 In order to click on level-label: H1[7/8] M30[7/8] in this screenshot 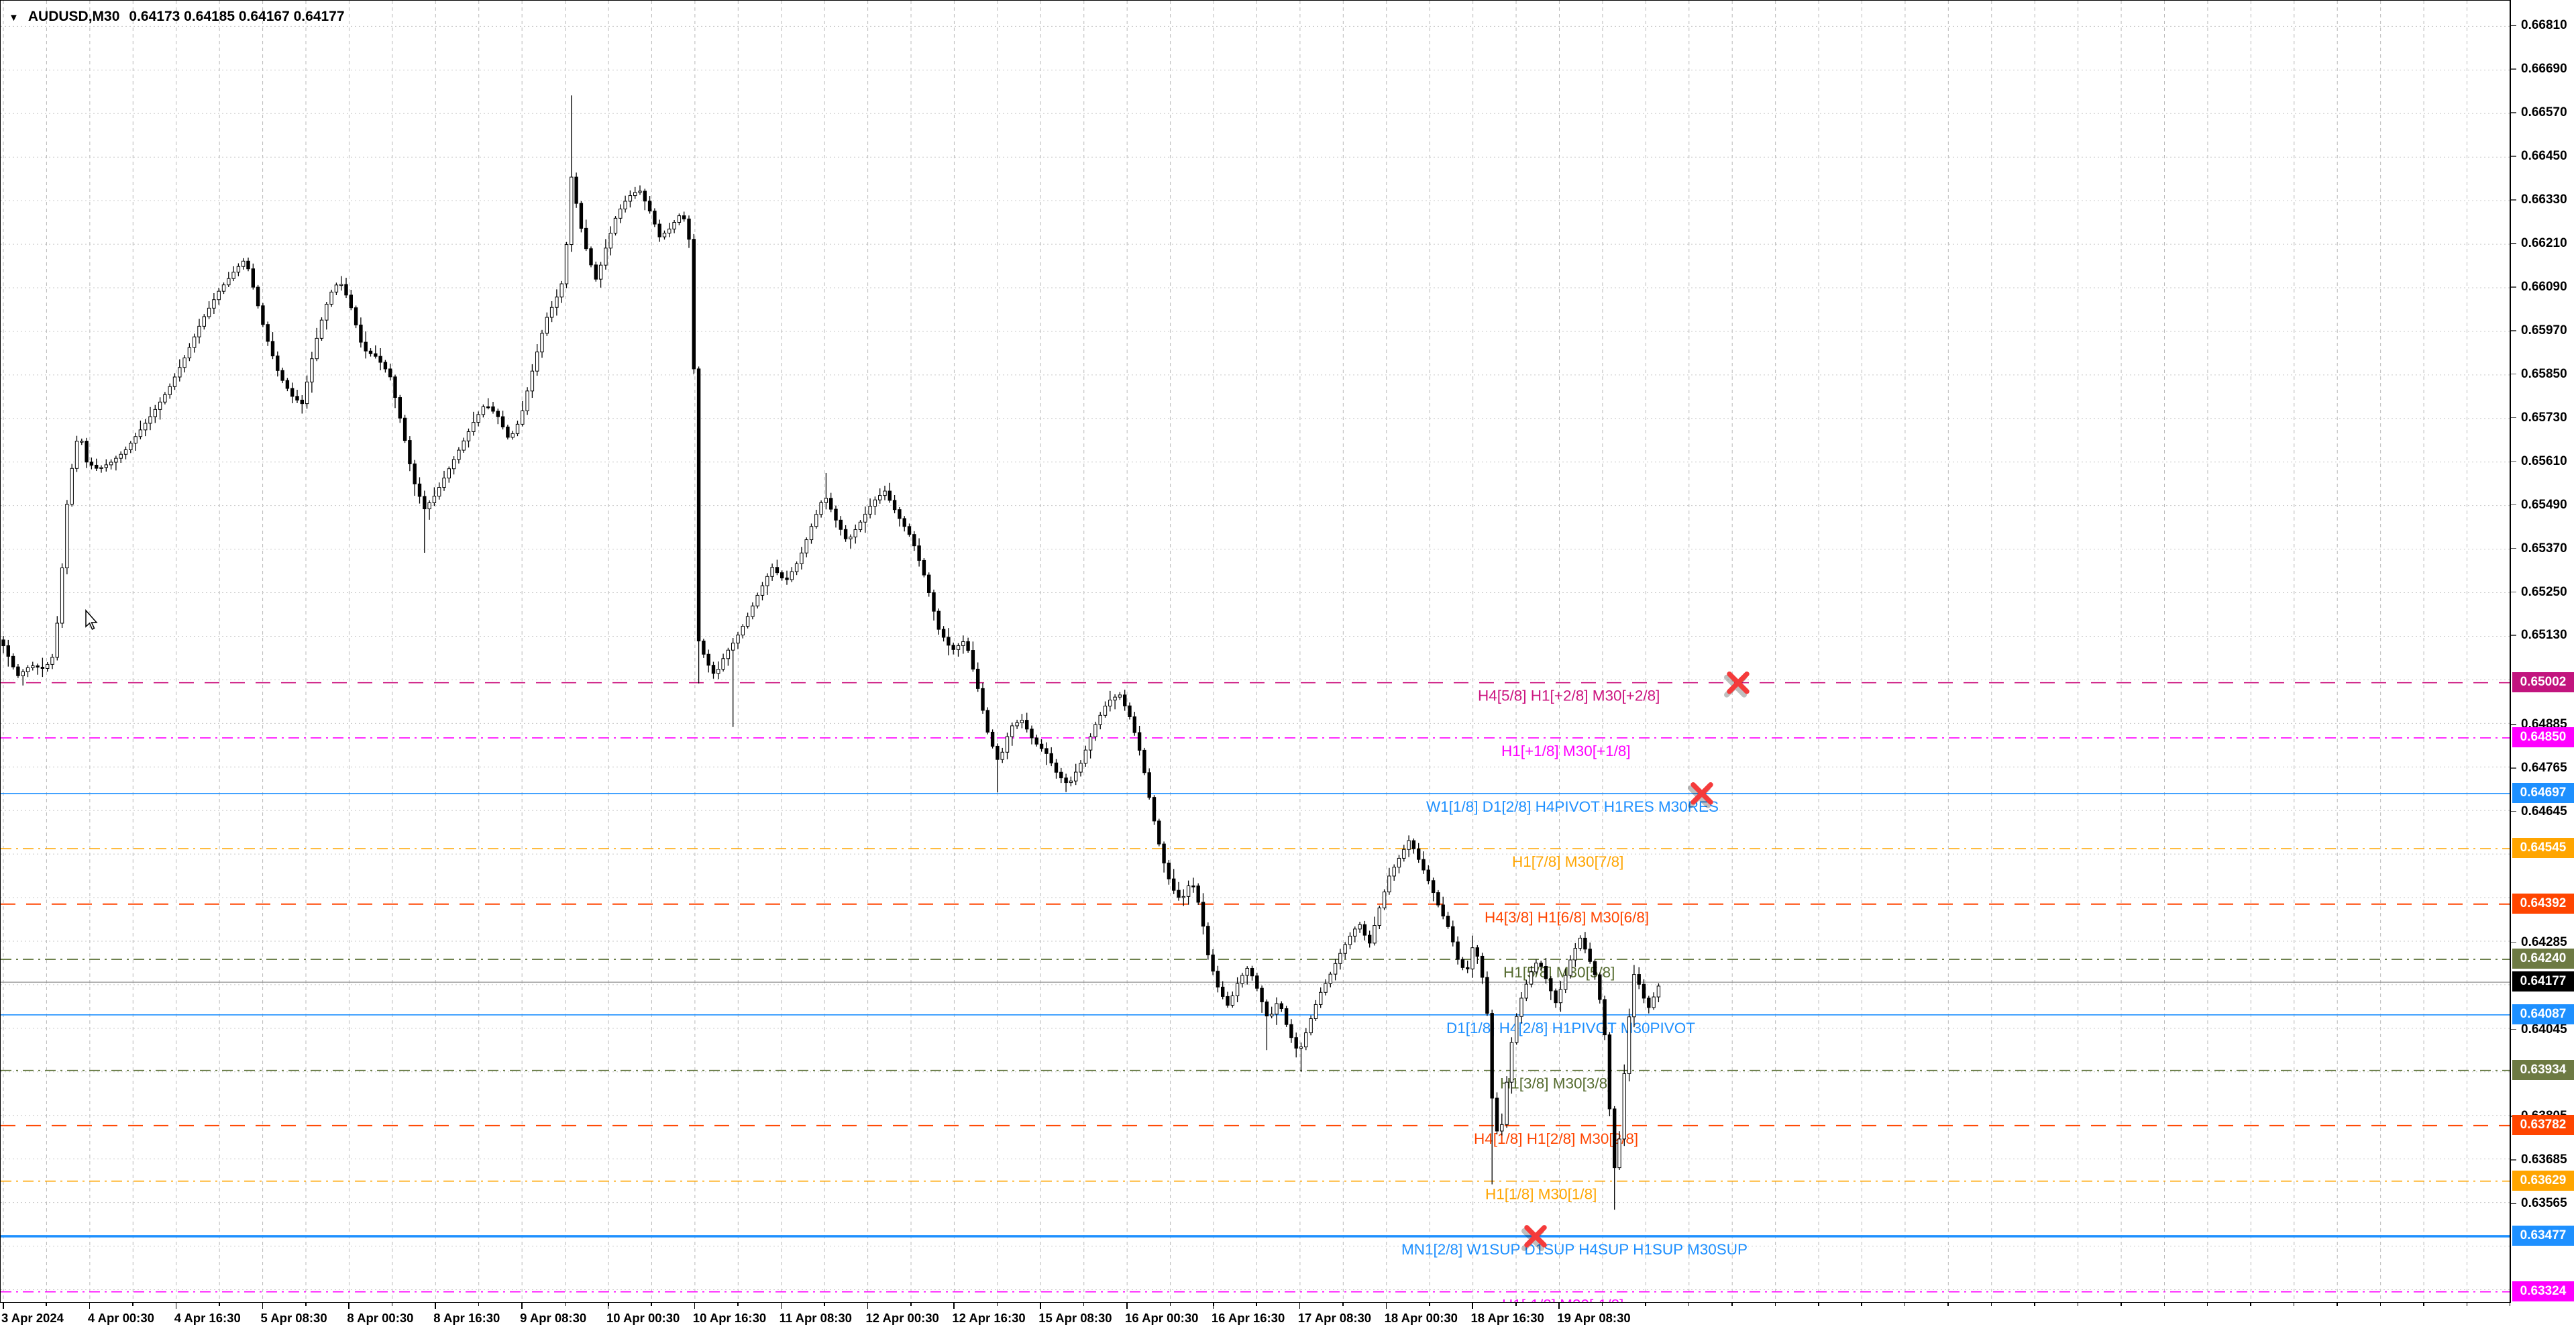, I will do `click(1567, 861)`.